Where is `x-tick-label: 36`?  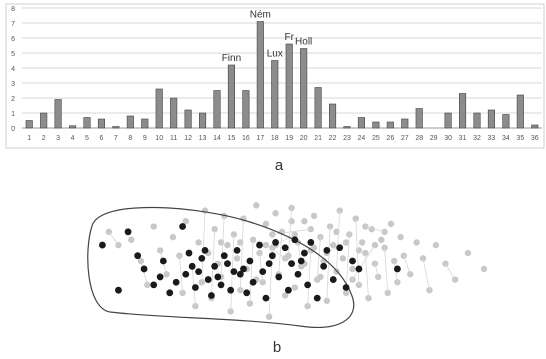
x-tick-label: 36 is located at coordinates (535, 138).